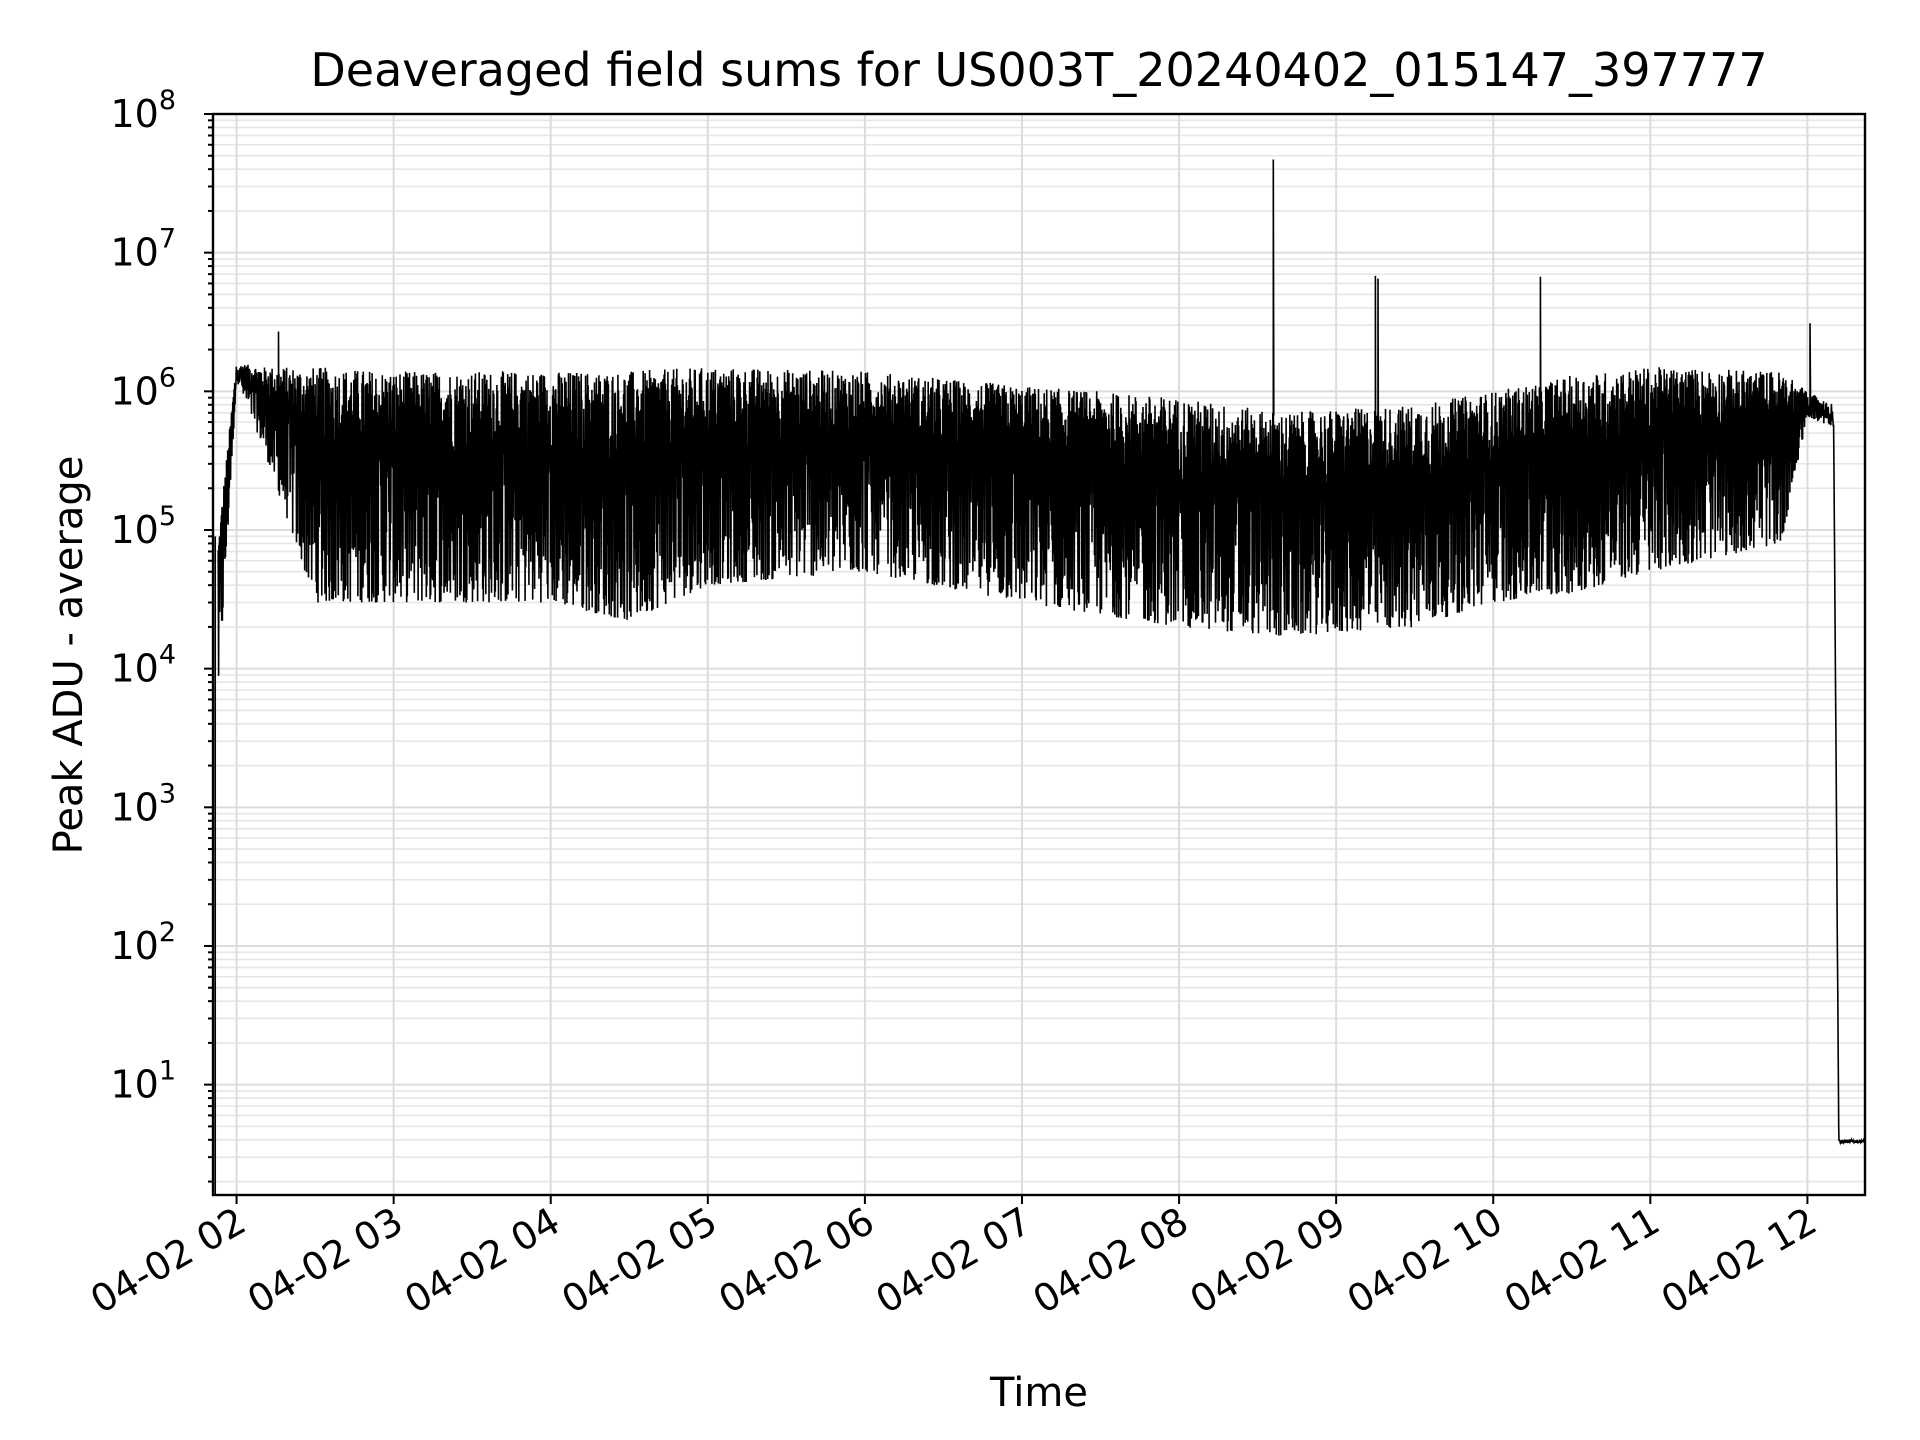  I want to click on y-tick-label: 10², so click(143, 942).